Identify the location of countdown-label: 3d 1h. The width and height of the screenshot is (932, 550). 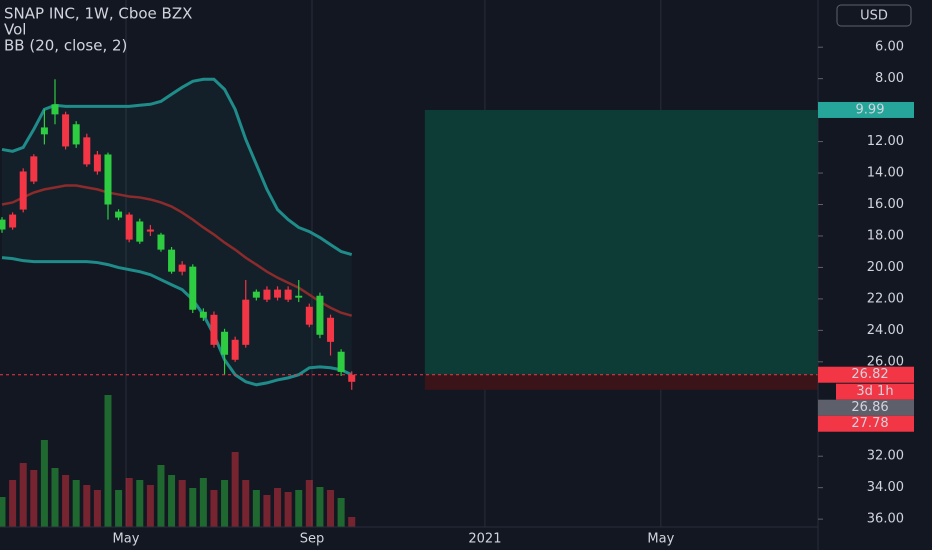
(874, 391).